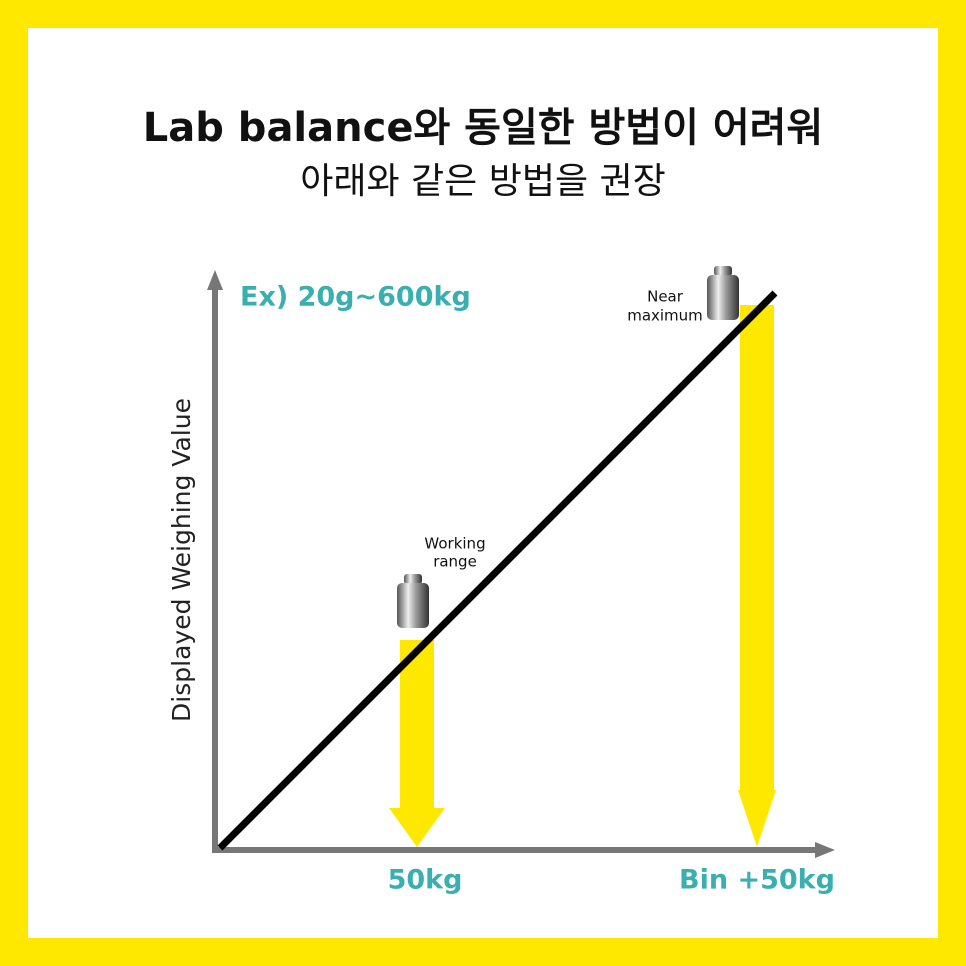  I want to click on annotation: Working, so click(454, 544).